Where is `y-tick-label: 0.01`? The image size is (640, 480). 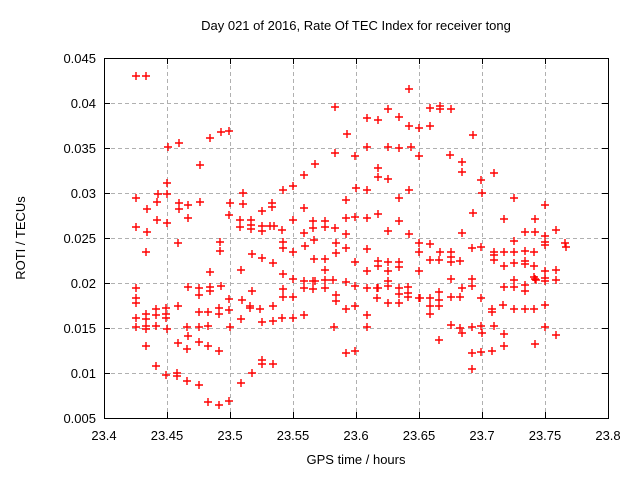 y-tick-label: 0.01 is located at coordinates (83, 373).